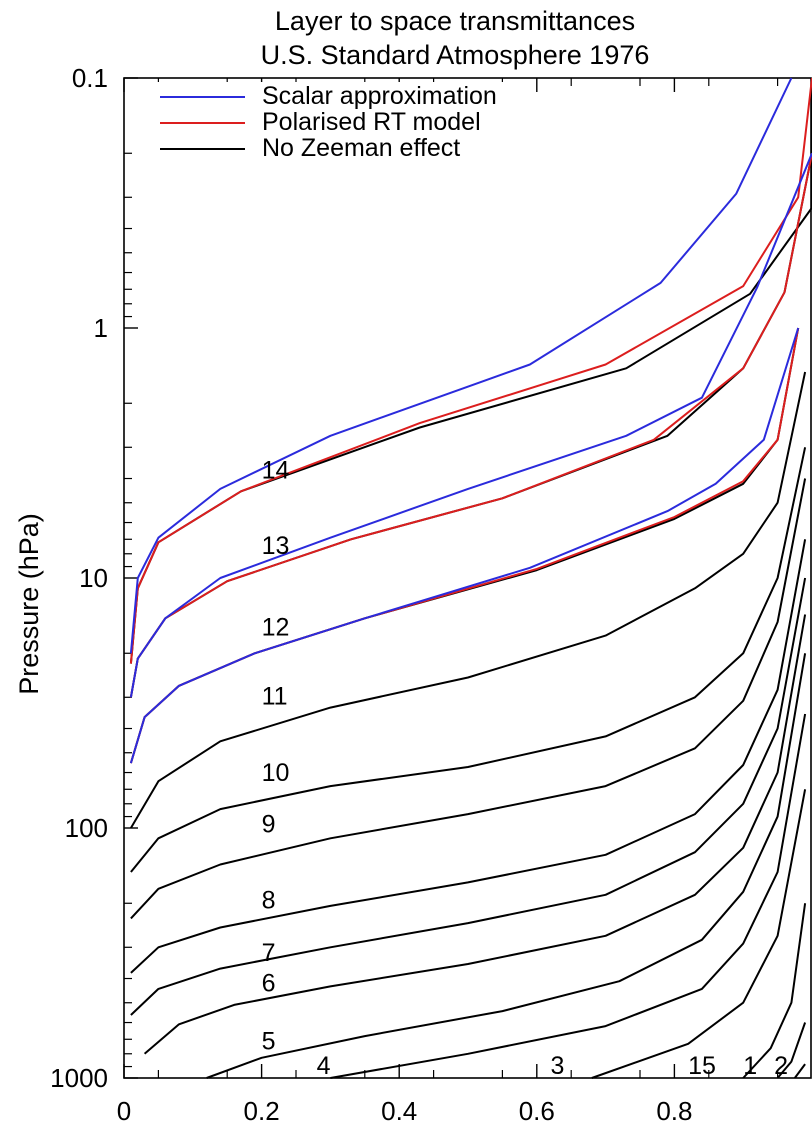  Describe the element at coordinates (101, 328) in the screenshot. I see `y-tick-label: 1` at that location.